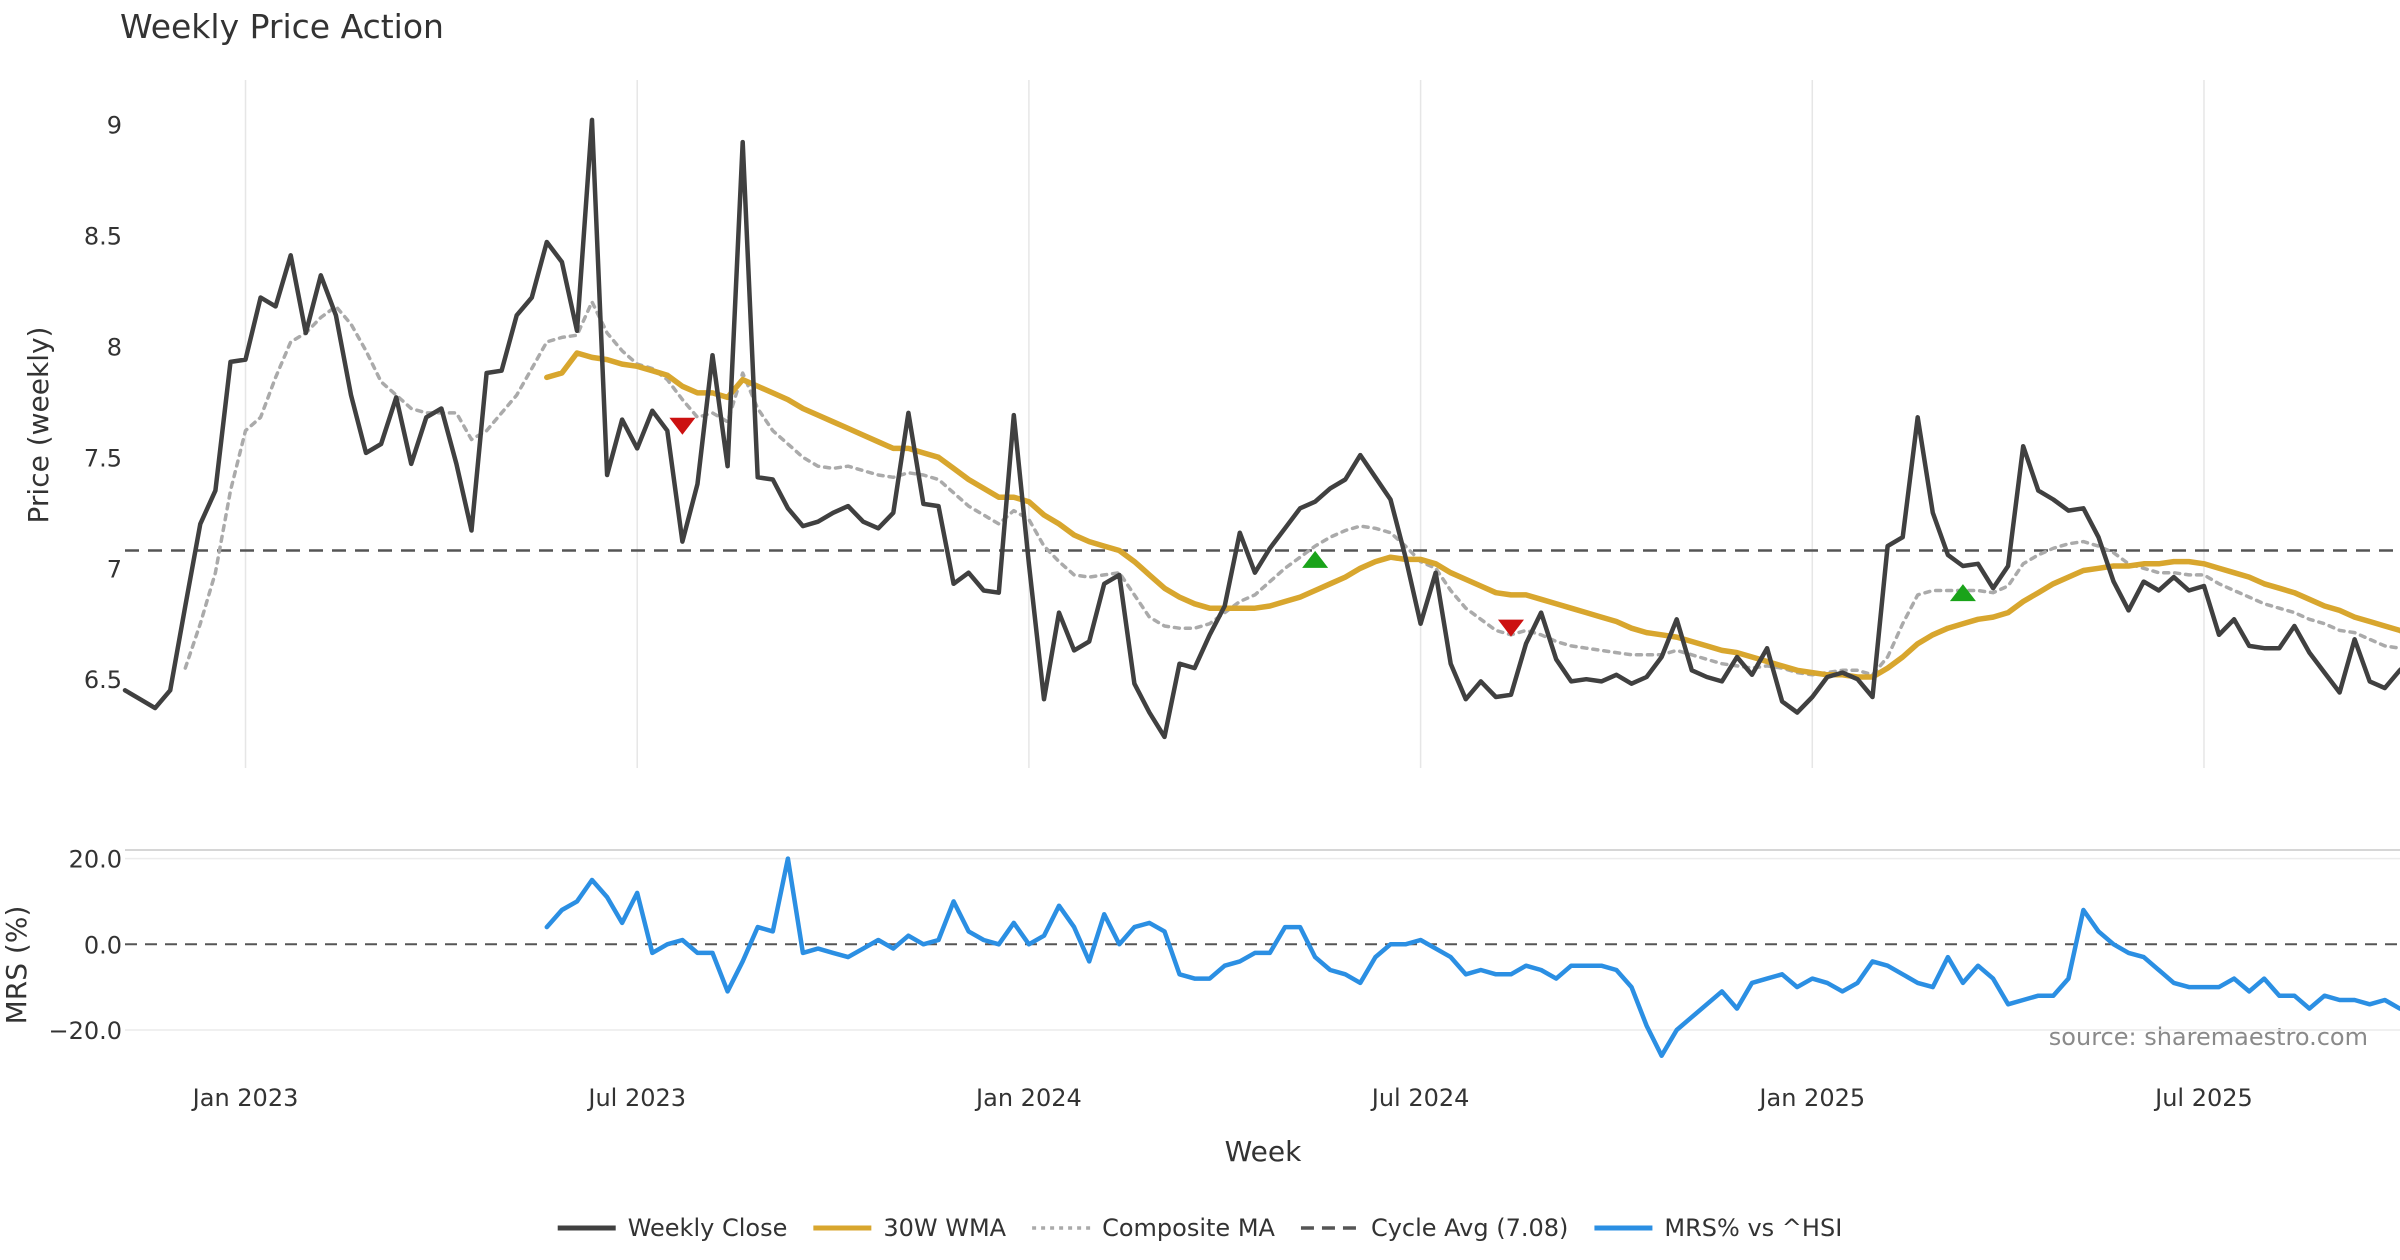 Image resolution: width=2400 pixels, height=1260 pixels. I want to click on x-tick-label: Jul 2023, so click(636, 1098).